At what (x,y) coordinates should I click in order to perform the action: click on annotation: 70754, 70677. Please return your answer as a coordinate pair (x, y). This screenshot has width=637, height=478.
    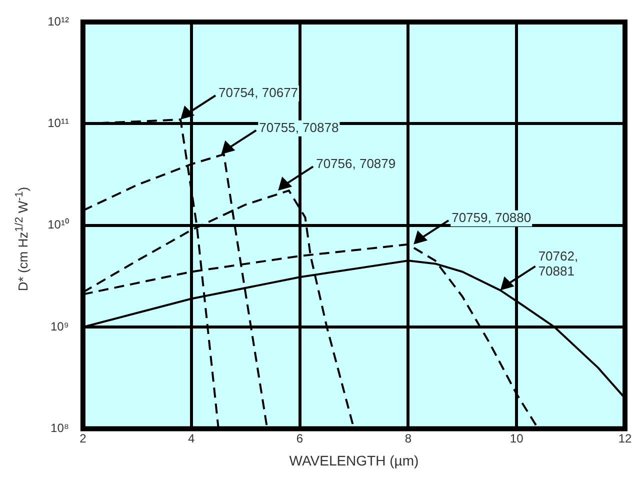
    Looking at the image, I should click on (258, 92).